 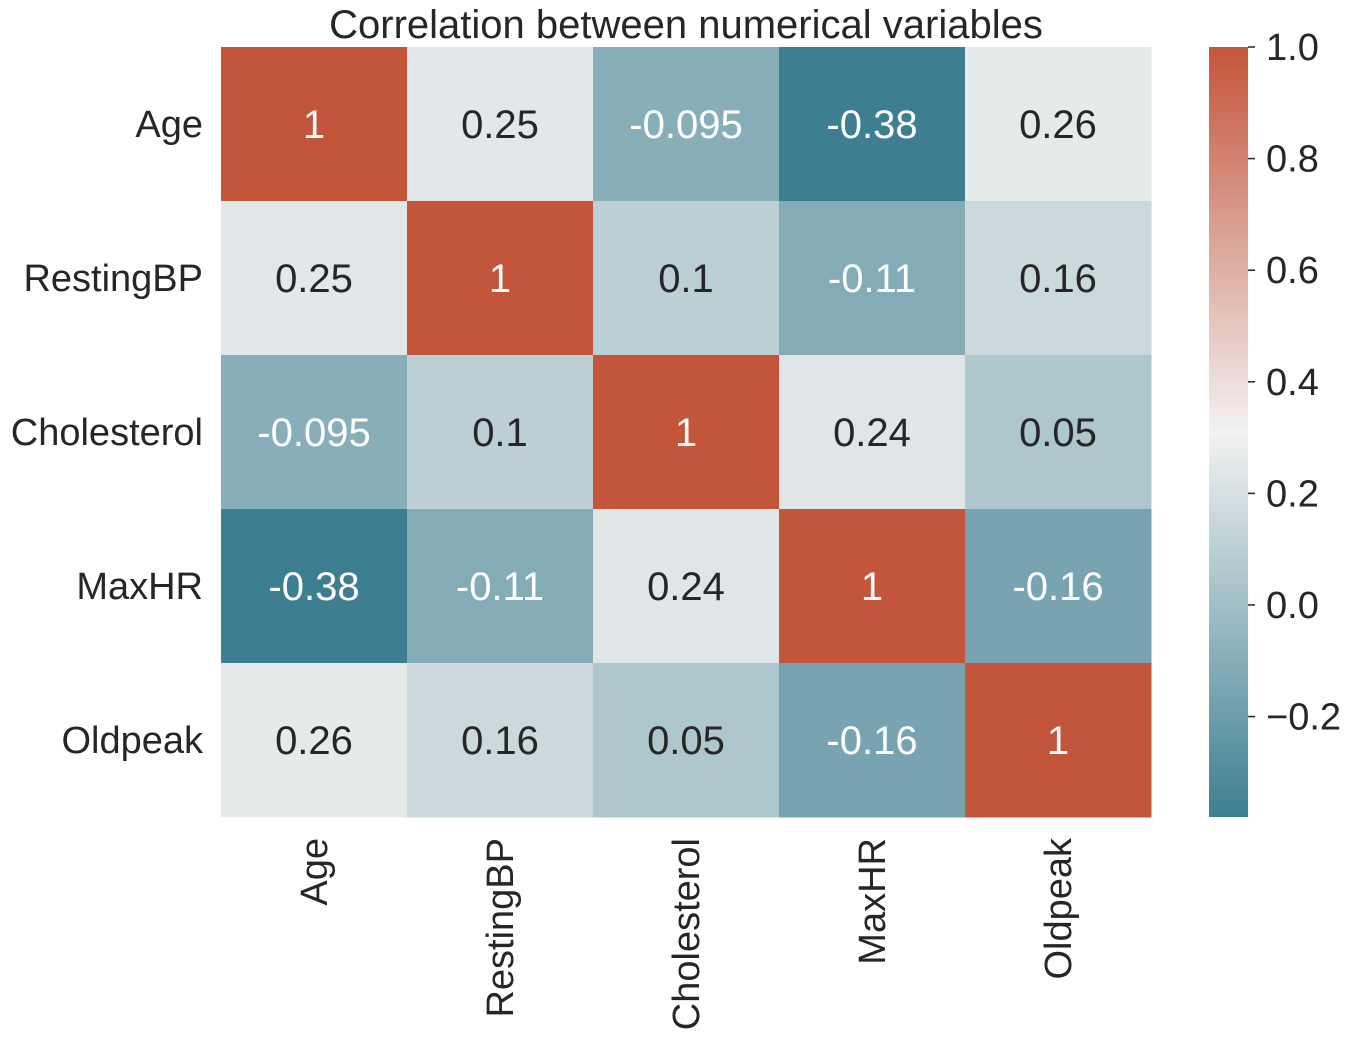 I want to click on x-tick-label: MaxHR, so click(x=873, y=901).